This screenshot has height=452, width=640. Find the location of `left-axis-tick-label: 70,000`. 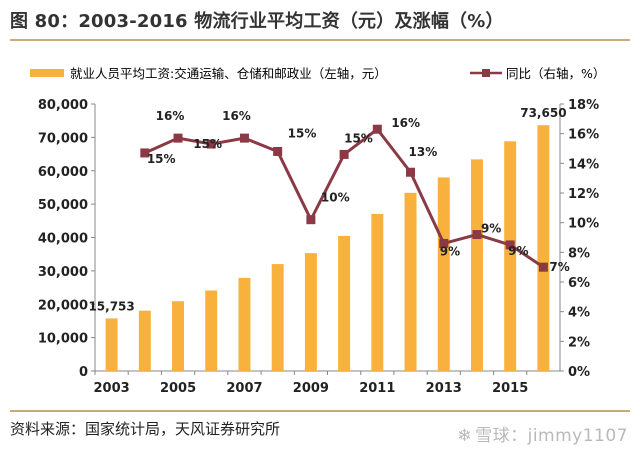

left-axis-tick-label: 70,000 is located at coordinates (63, 138).